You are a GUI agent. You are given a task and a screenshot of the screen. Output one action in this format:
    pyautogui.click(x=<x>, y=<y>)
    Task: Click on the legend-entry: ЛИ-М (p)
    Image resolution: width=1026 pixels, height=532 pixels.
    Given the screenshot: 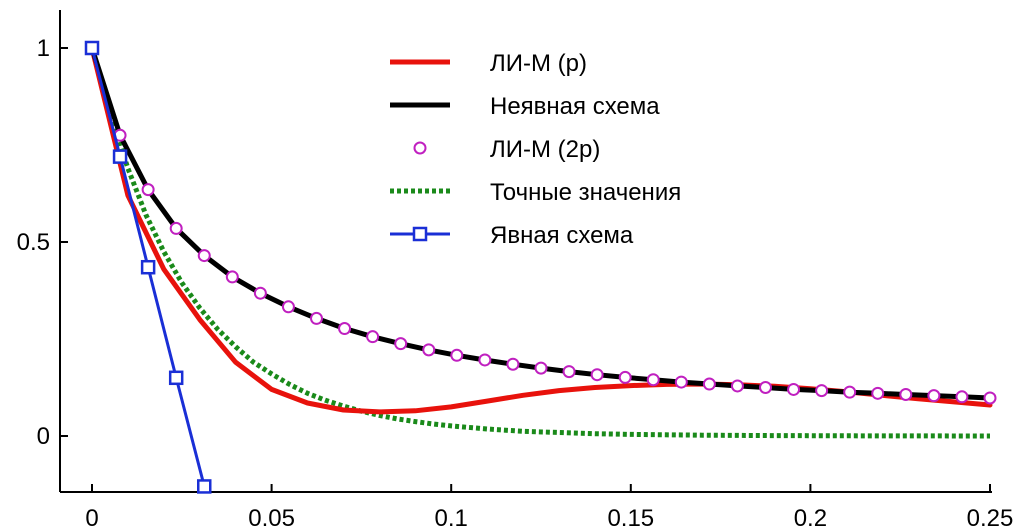 What is the action you would take?
    pyautogui.click(x=488, y=63)
    